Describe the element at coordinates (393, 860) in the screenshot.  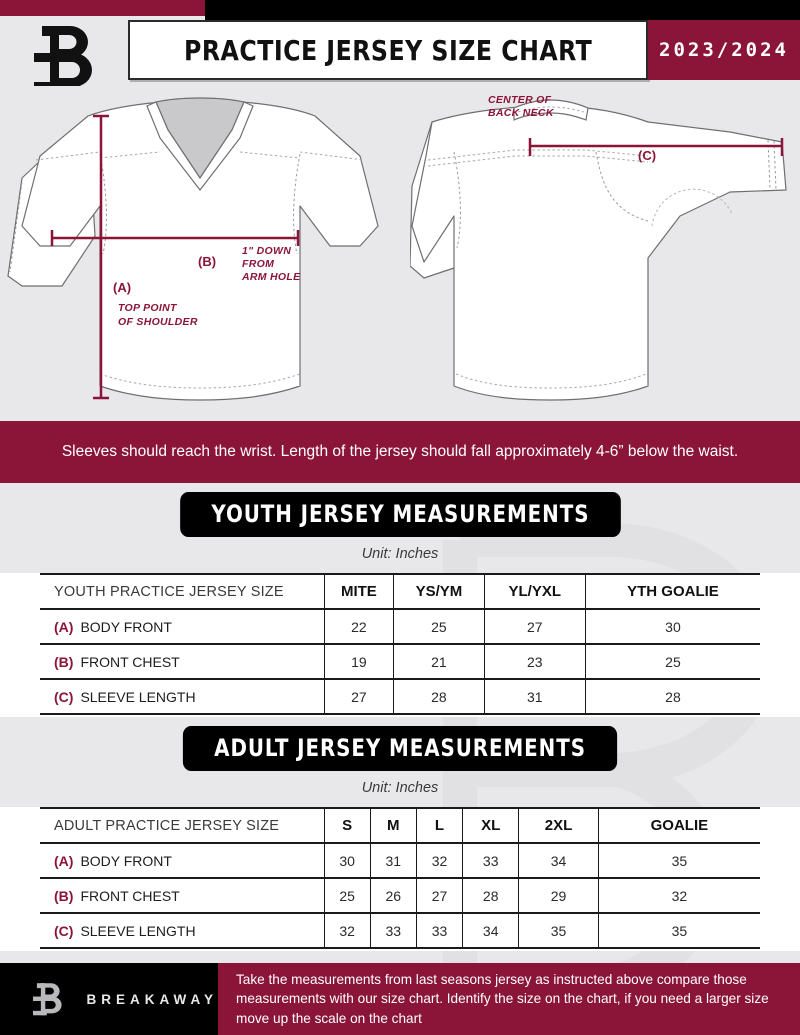
I see `adult-row-0-val-1: 31` at that location.